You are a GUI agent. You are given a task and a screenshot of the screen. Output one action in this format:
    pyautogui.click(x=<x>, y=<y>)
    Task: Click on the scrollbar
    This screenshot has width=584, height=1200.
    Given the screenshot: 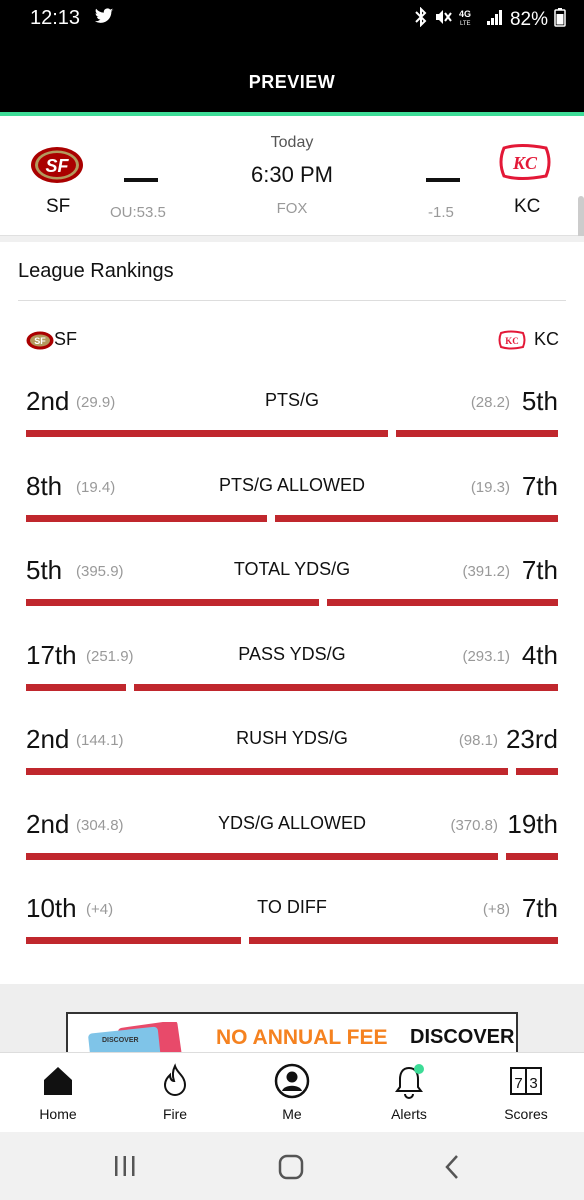 What is the action you would take?
    pyautogui.click(x=581, y=219)
    